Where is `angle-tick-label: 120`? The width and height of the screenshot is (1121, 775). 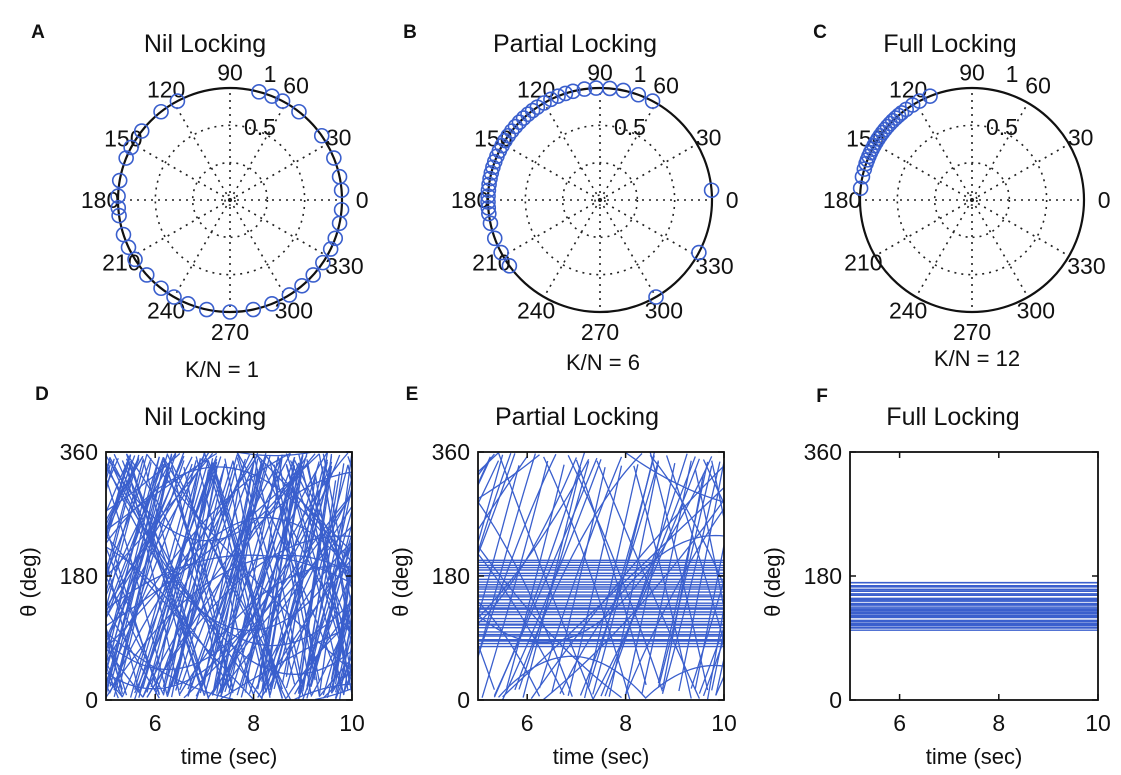 angle-tick-label: 120 is located at coordinates (908, 89).